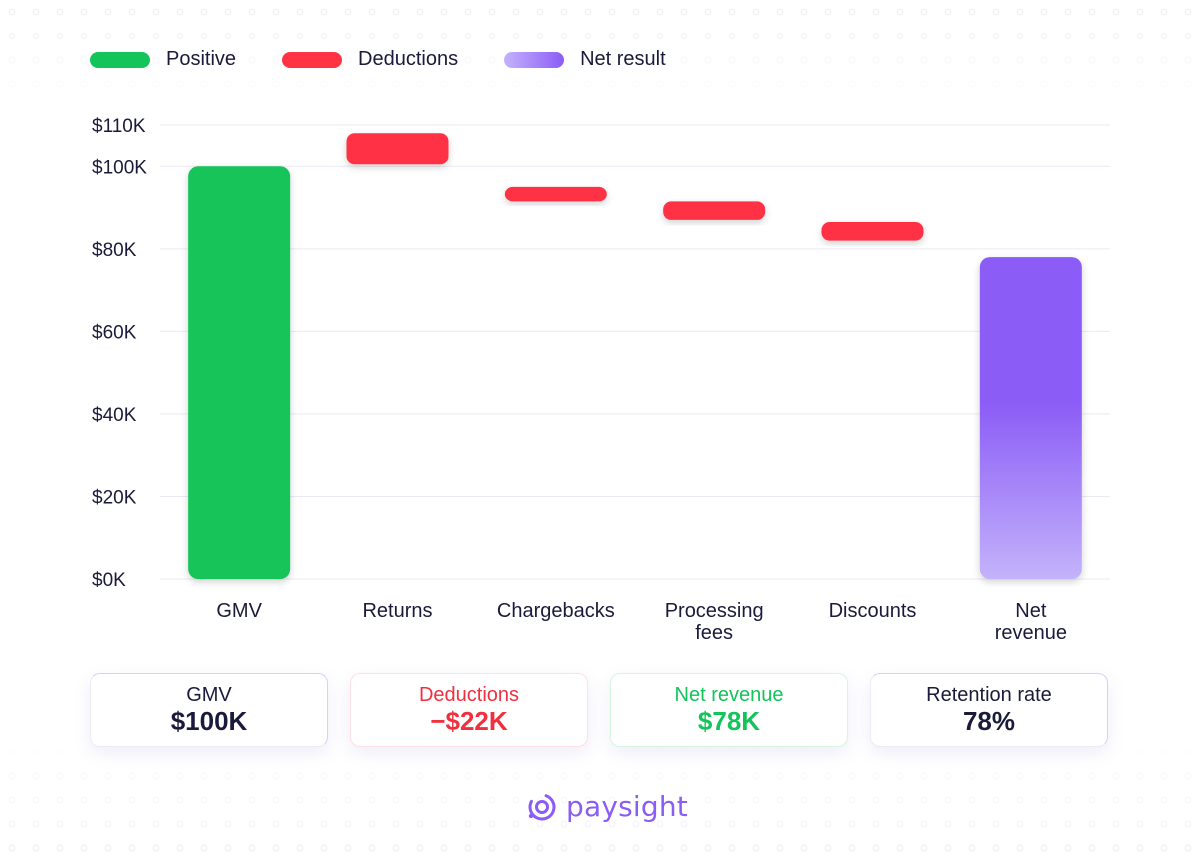 The height and width of the screenshot is (860, 1200). I want to click on y-tick-label: $40K, so click(114, 415).